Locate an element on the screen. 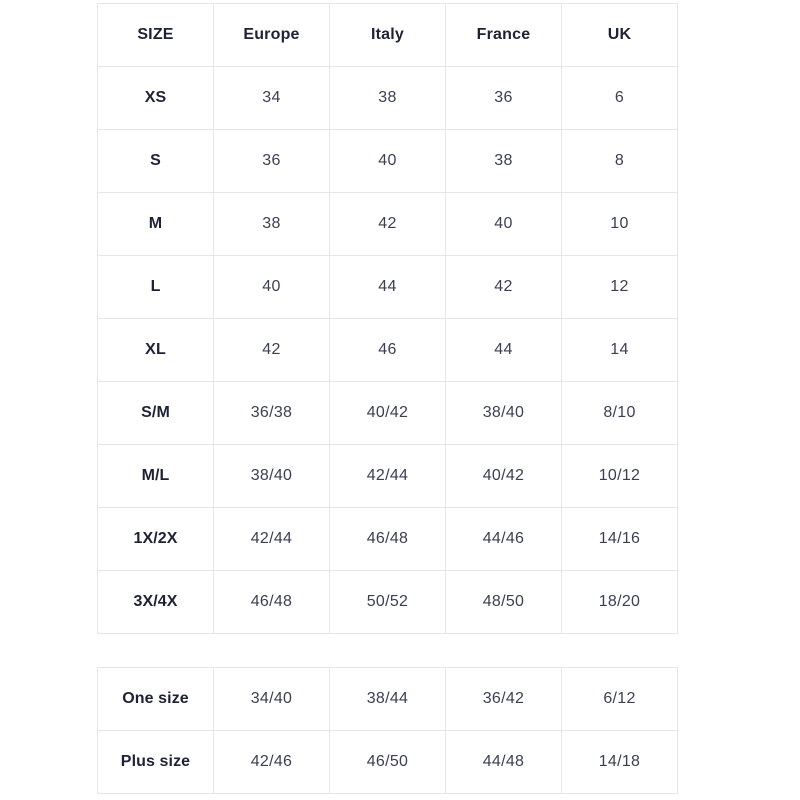  primary-table-header: SIZE Europe Italy France UK is located at coordinates (387, 35).